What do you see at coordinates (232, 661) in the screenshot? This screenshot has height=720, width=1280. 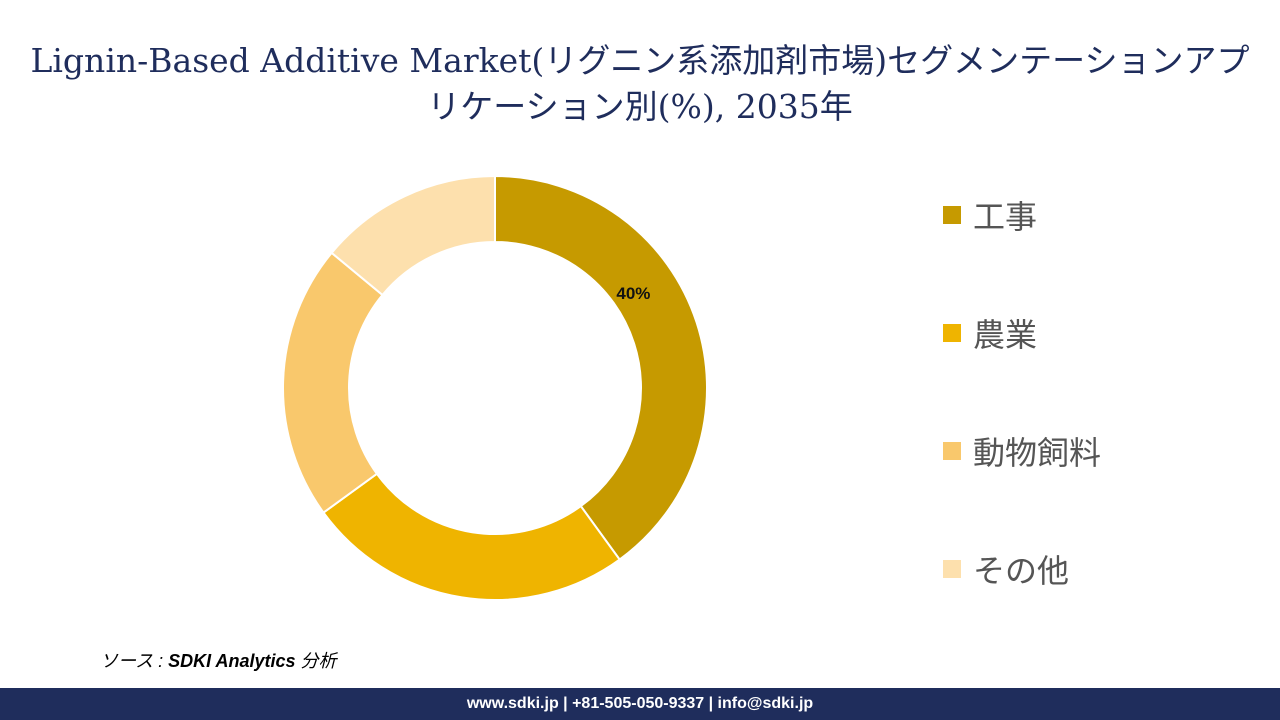 I see `source-name: SDKI Analytics` at bounding box center [232, 661].